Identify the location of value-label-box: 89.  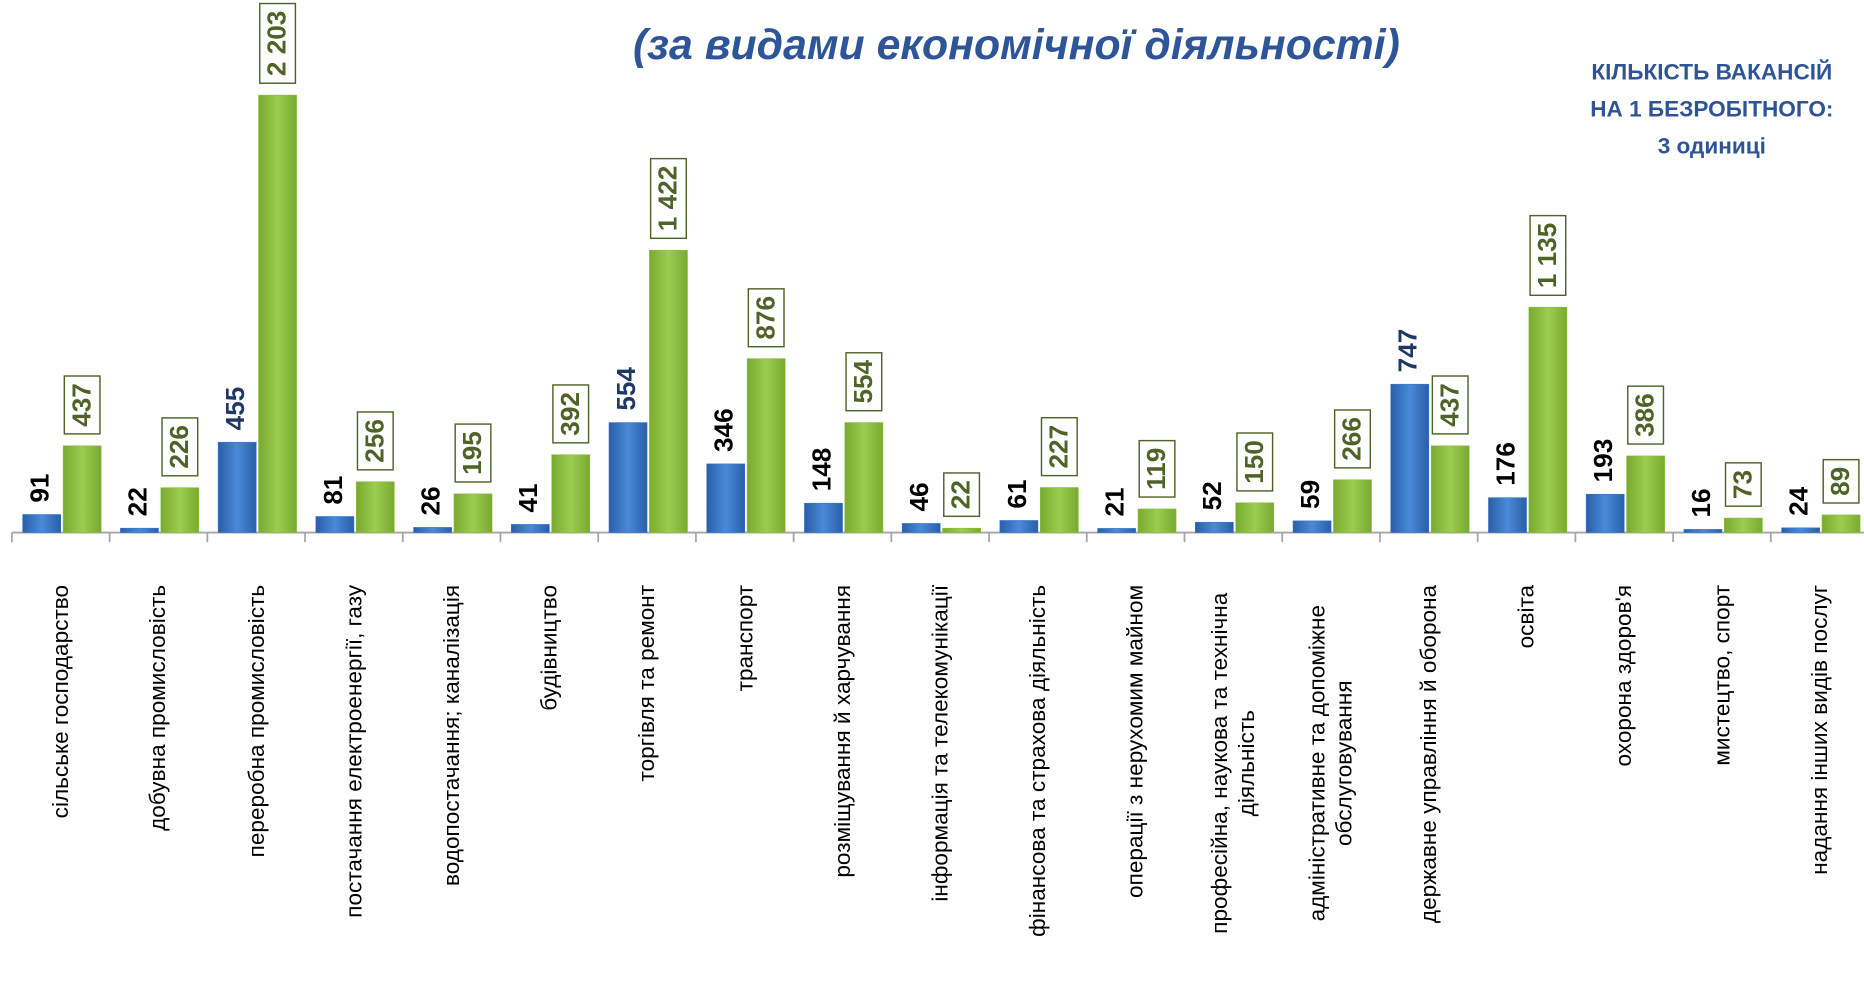
(1841, 481).